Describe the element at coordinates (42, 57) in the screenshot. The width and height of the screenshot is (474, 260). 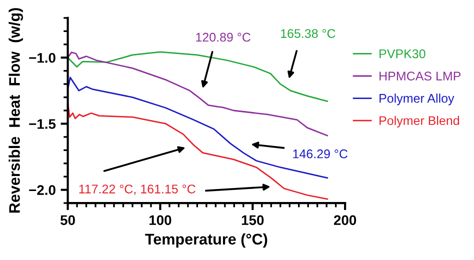
I see `y-tick-label: −1.0` at that location.